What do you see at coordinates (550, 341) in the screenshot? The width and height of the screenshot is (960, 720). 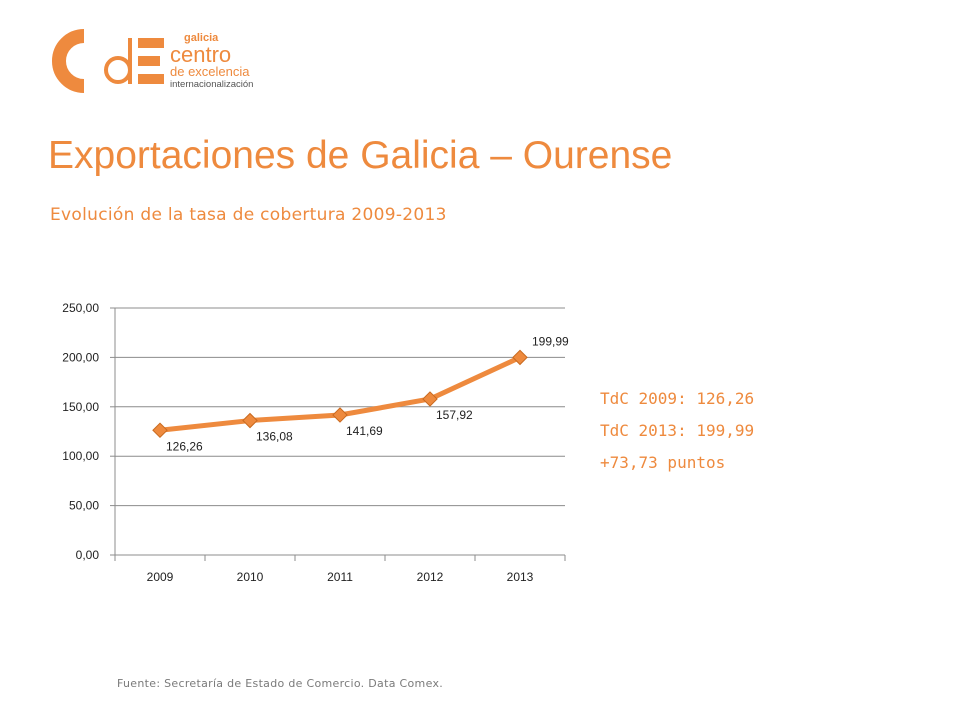 I see `data-label: 199,99` at bounding box center [550, 341].